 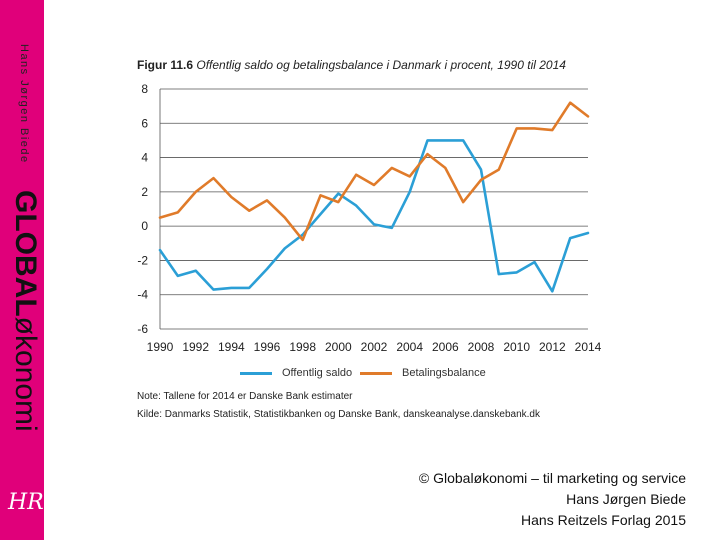 I want to click on x-tick-label: 1998, so click(x=302, y=347).